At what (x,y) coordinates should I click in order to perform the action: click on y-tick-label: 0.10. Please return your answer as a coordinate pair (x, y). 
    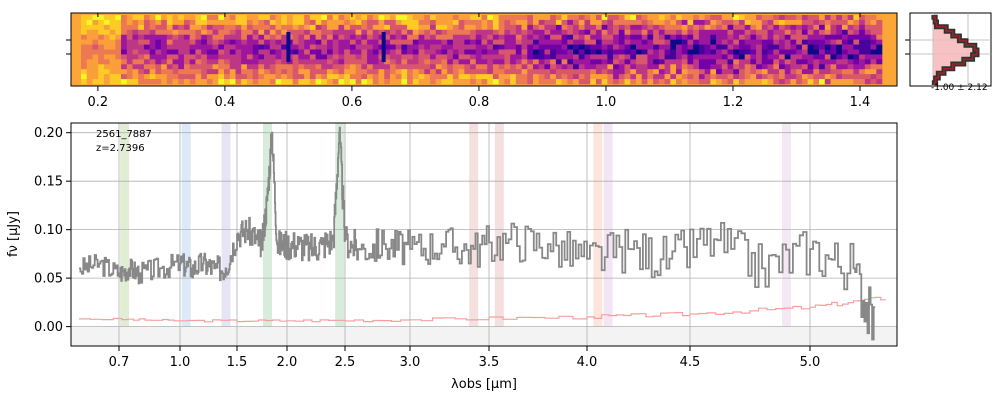
    Looking at the image, I should click on (48, 230).